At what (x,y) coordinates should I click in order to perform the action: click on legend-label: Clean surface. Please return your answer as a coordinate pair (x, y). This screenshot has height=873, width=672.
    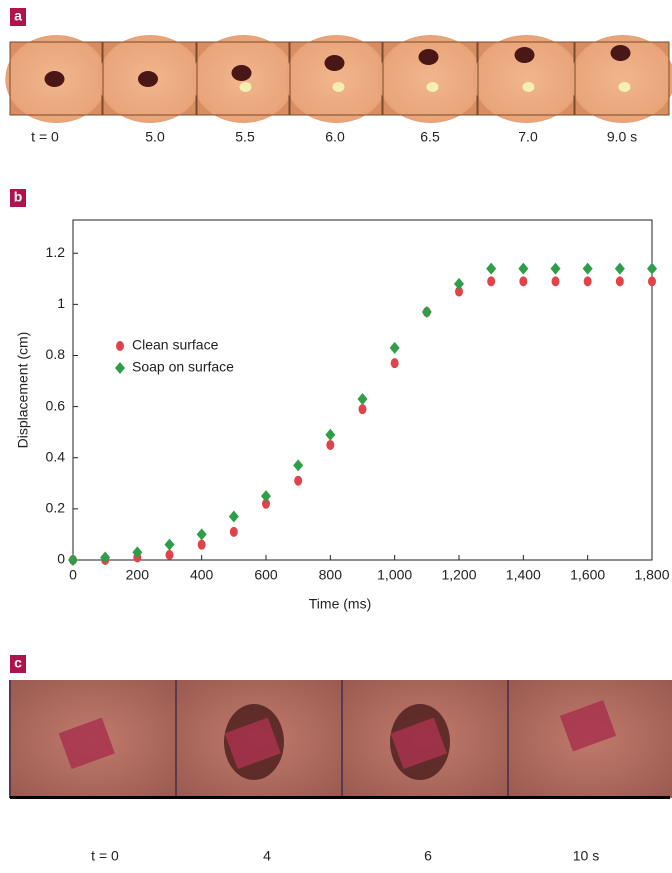
    Looking at the image, I should click on (175, 345).